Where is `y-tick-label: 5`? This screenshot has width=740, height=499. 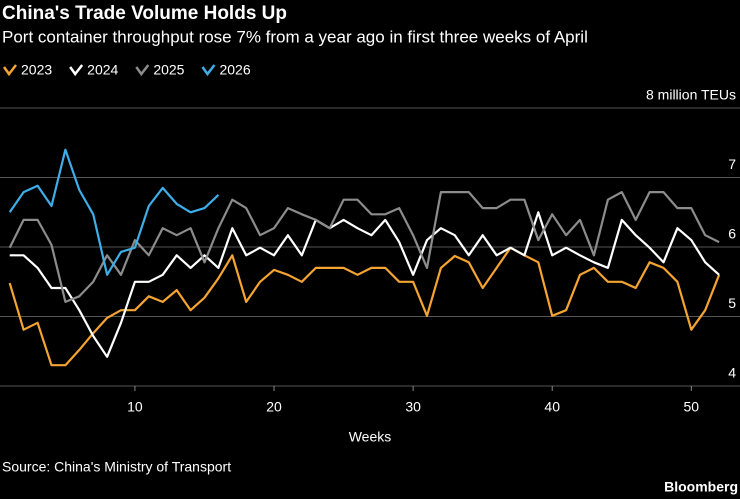 y-tick-label: 5 is located at coordinates (732, 303).